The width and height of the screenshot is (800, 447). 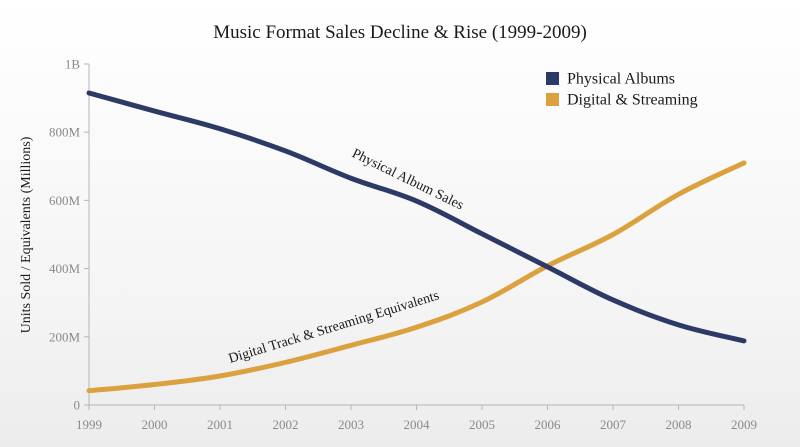 What do you see at coordinates (621, 79) in the screenshot?
I see `legend-label: Physical Albums` at bounding box center [621, 79].